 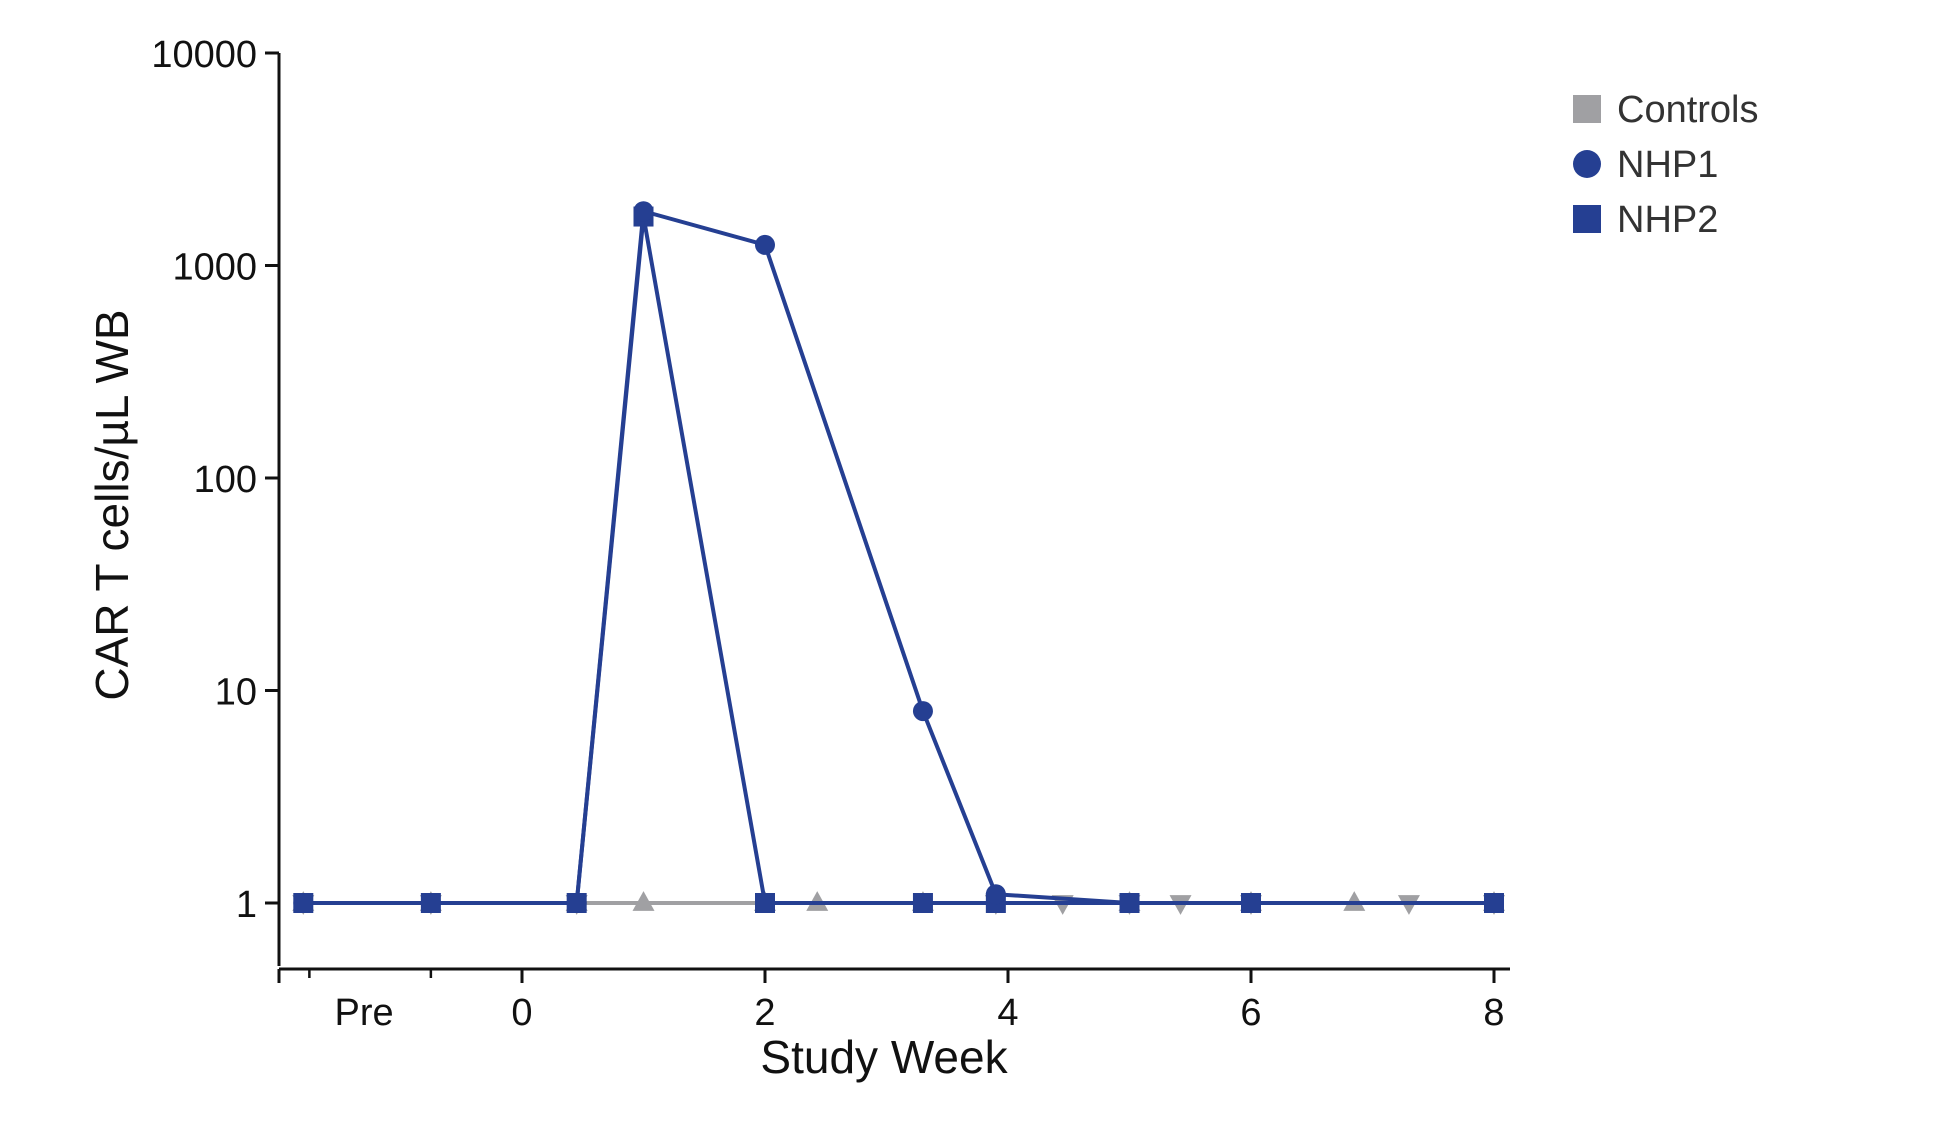 I want to click on y-tick-label: 1, so click(x=246, y=905).